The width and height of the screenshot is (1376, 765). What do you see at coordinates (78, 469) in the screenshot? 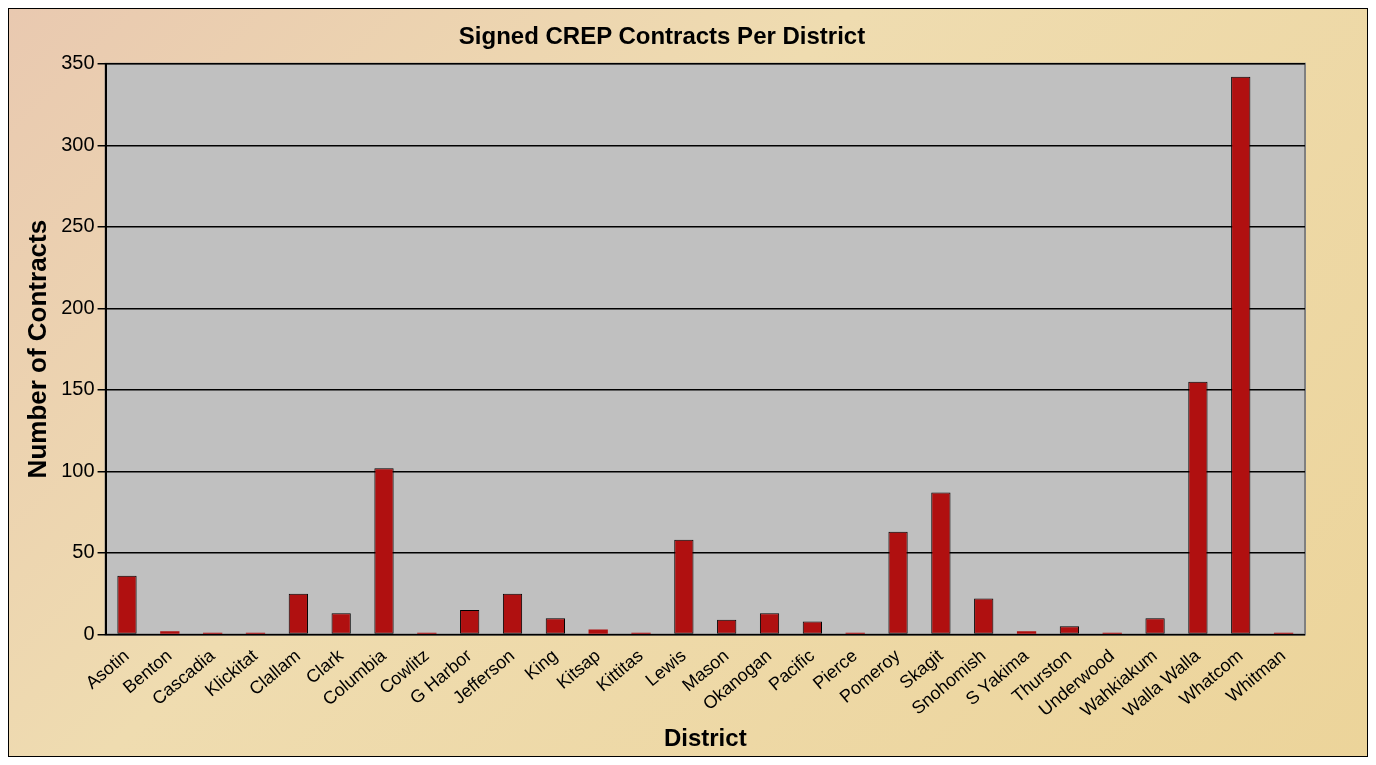
I see `y-tick-label: 100` at bounding box center [78, 469].